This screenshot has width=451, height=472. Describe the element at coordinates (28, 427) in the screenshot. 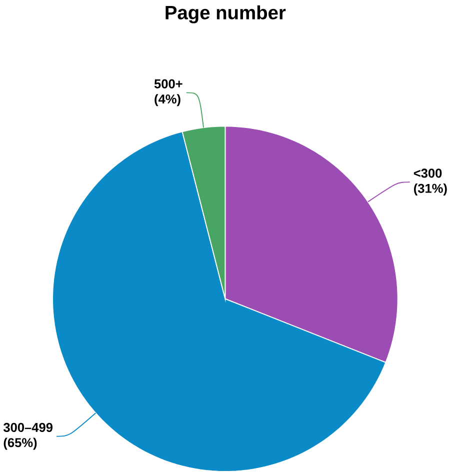

I see `slice-label: 300–499` at that location.